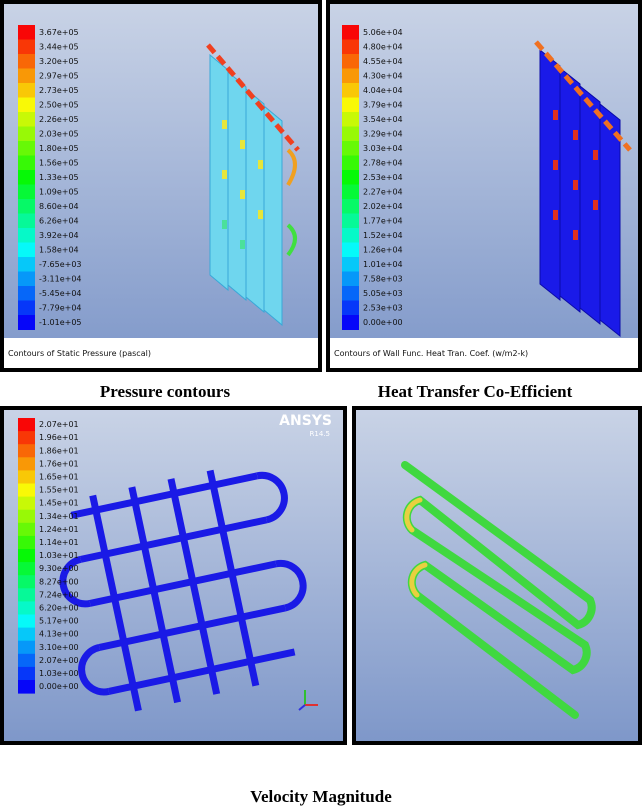  What do you see at coordinates (59, 177) in the screenshot?
I see `legend-label: 1.33e+05` at bounding box center [59, 177].